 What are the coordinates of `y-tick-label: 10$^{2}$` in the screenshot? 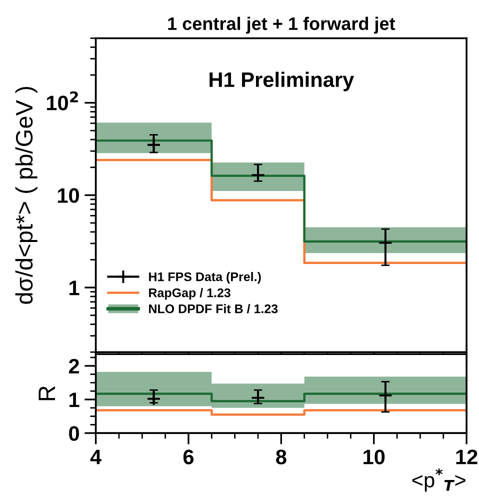 It's located at (62, 100).